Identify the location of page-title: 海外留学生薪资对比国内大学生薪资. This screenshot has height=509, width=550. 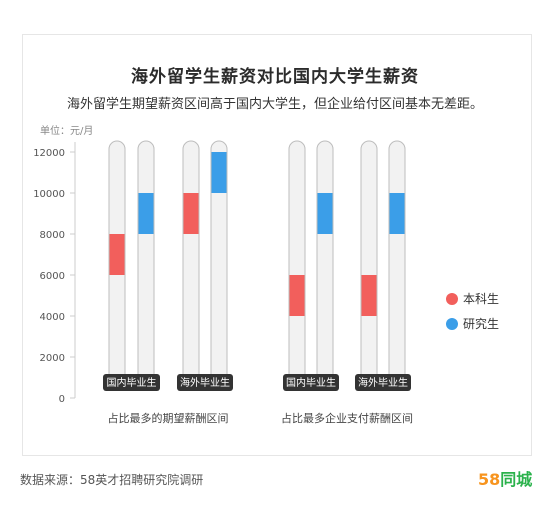
(275, 77).